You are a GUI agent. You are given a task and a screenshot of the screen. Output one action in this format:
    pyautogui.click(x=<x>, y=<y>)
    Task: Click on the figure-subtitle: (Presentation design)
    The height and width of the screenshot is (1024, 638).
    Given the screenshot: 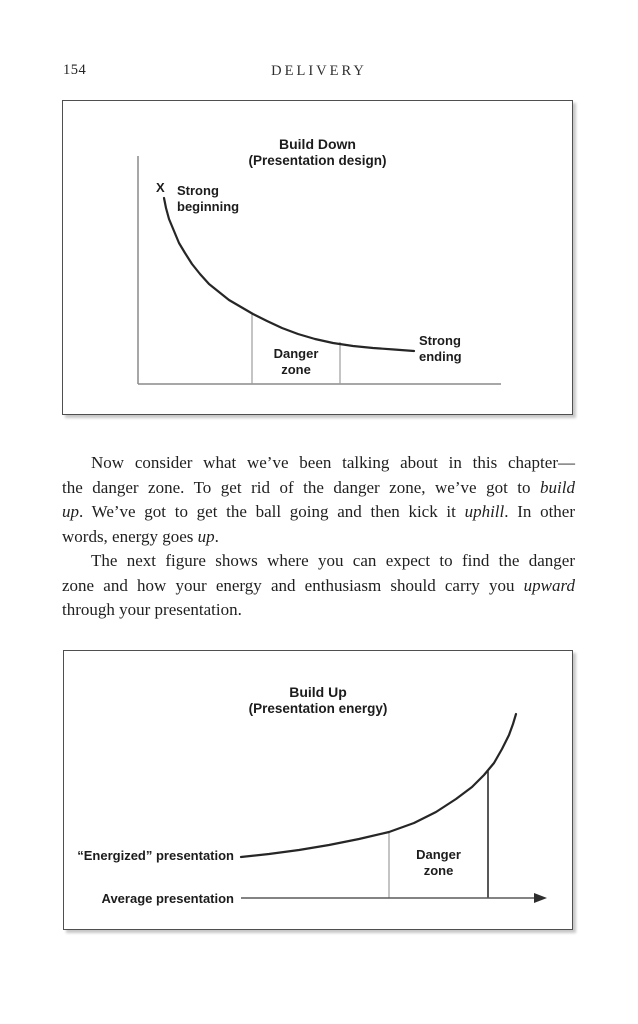 What is the action you would take?
    pyautogui.click(x=317, y=160)
    